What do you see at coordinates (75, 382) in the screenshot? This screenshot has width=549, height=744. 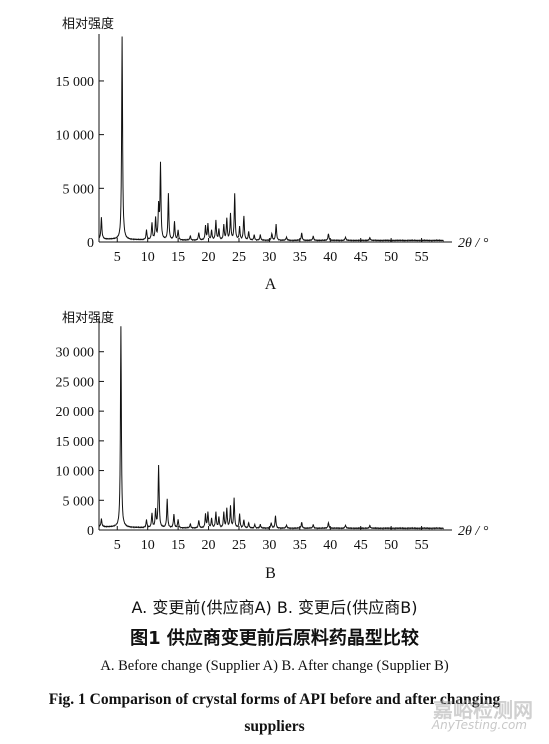 I see `y-tick-label: 25 000` at bounding box center [75, 382].